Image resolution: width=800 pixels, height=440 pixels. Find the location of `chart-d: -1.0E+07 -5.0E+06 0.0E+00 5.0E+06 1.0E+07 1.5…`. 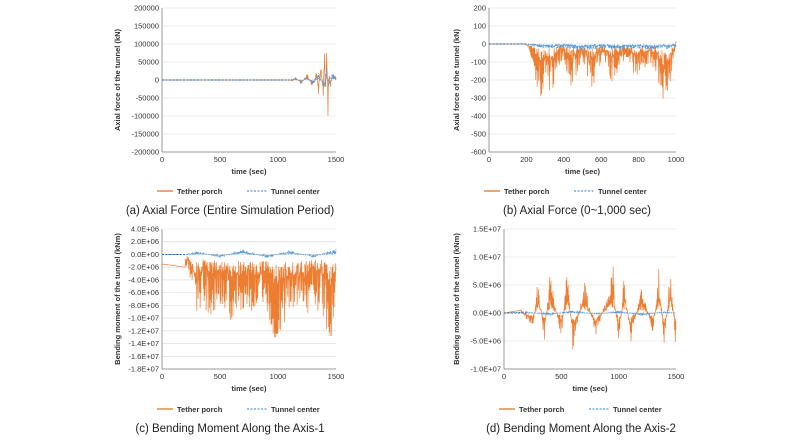

chart-d: -1.0E+07 -5.0E+06 0.0E+00 5.0E+06 1.0E+07 1.5… is located at coordinates (568, 330).